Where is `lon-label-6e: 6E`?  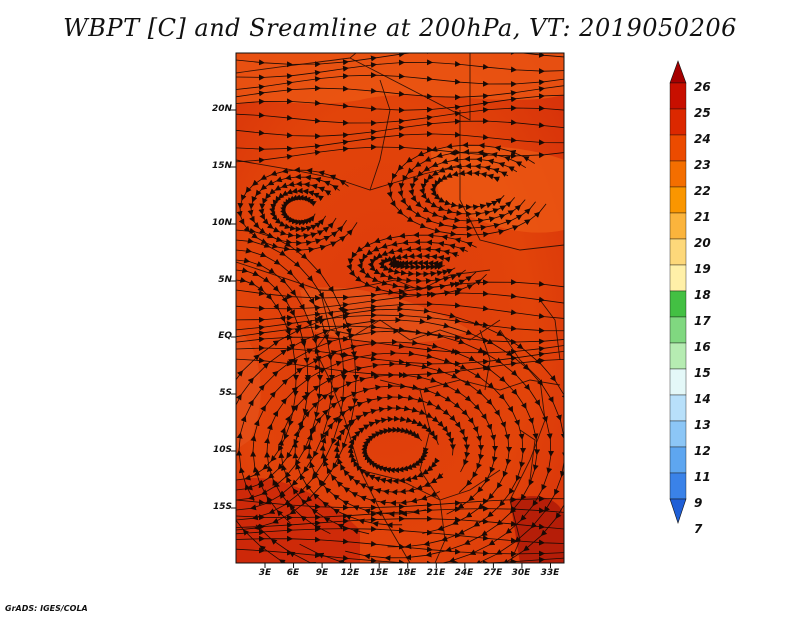 lon-label-6e: 6E is located at coordinates (293, 573).